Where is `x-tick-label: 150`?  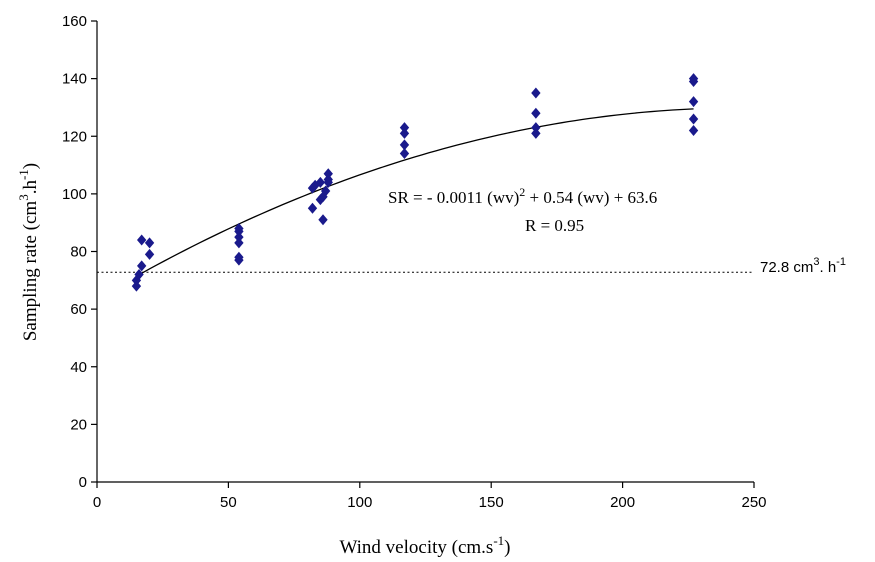
x-tick-label: 150 is located at coordinates (491, 502).